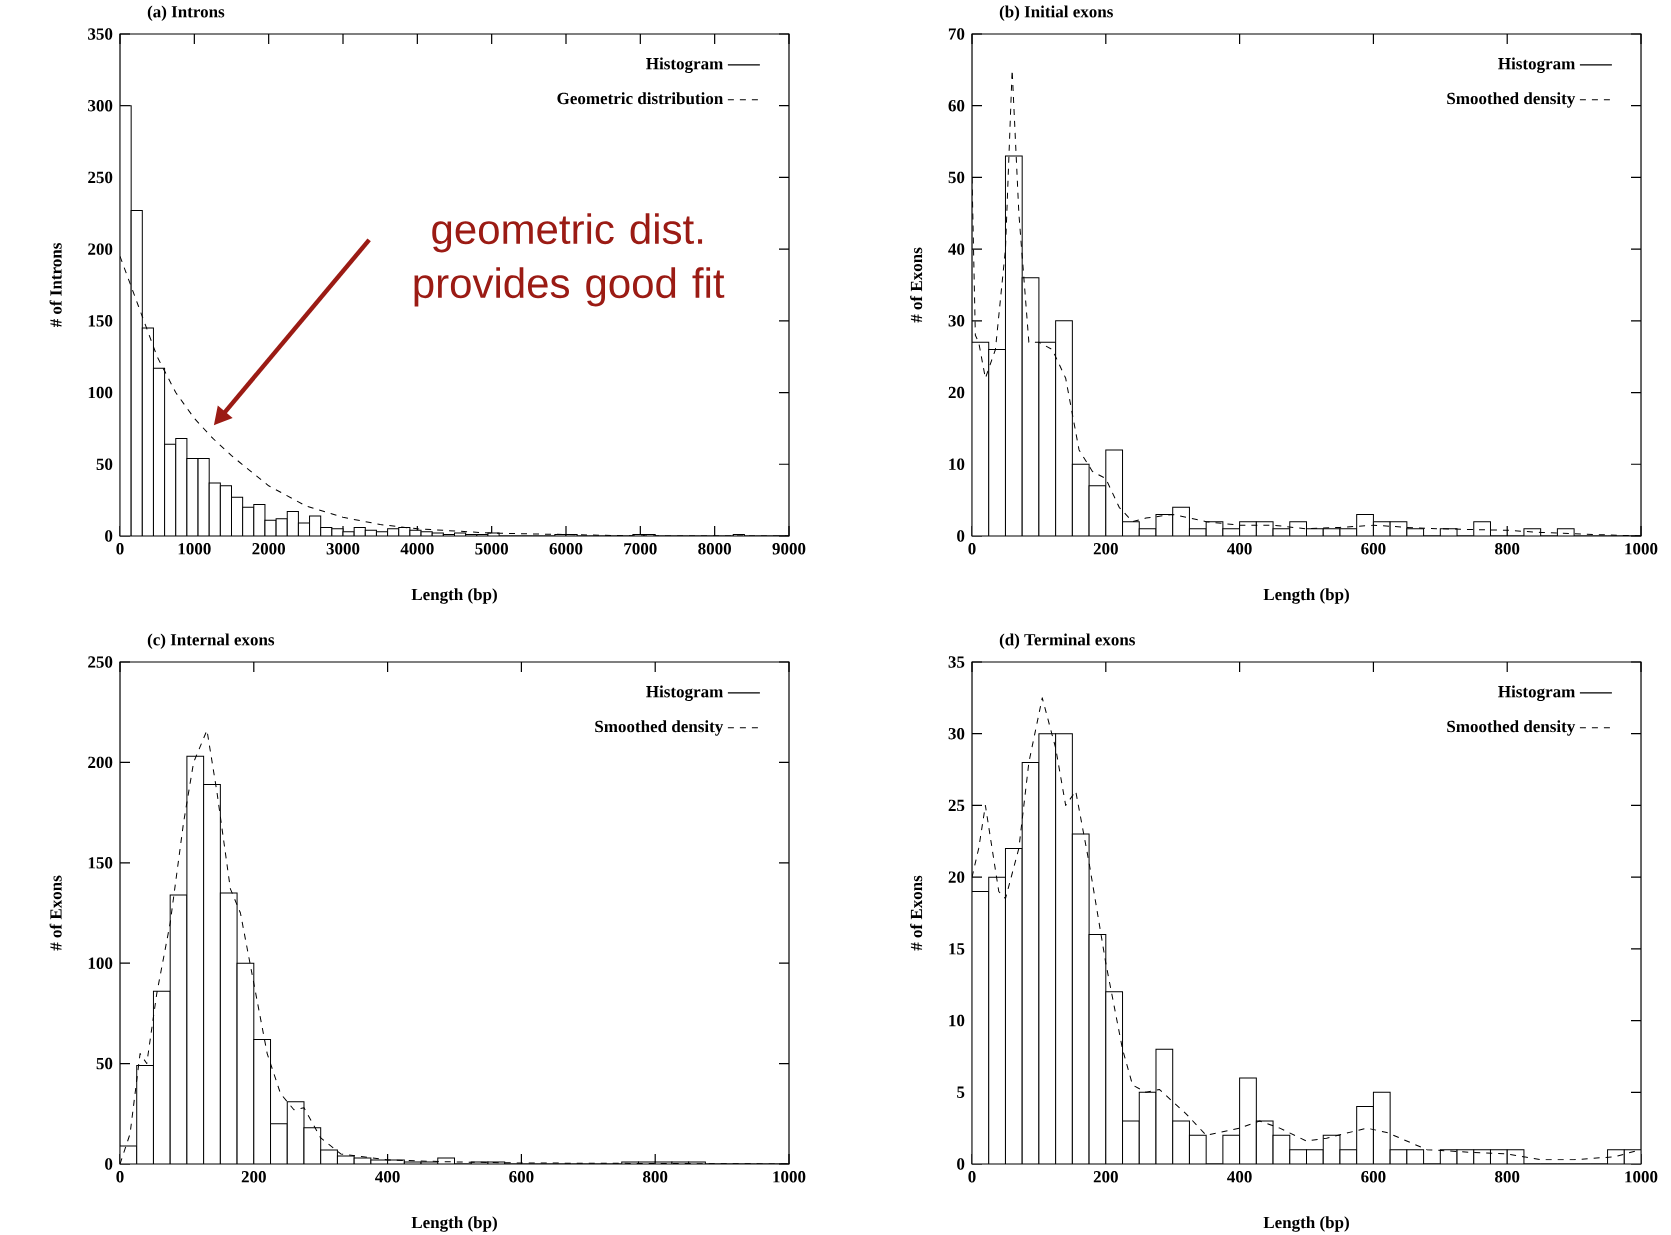 Image resolution: width=1671 pixels, height=1235 pixels. What do you see at coordinates (55, 285) in the screenshot?
I see `y-axis-title: # of Introns` at bounding box center [55, 285].